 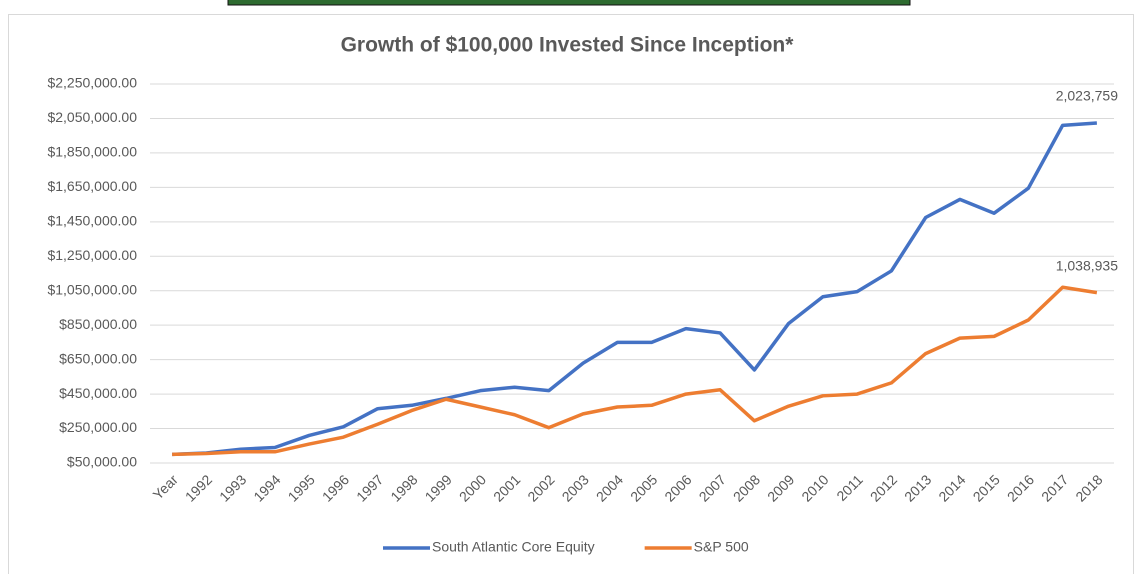 What do you see at coordinates (98, 324) in the screenshot?
I see `y-tick-label: $850,000.00` at bounding box center [98, 324].